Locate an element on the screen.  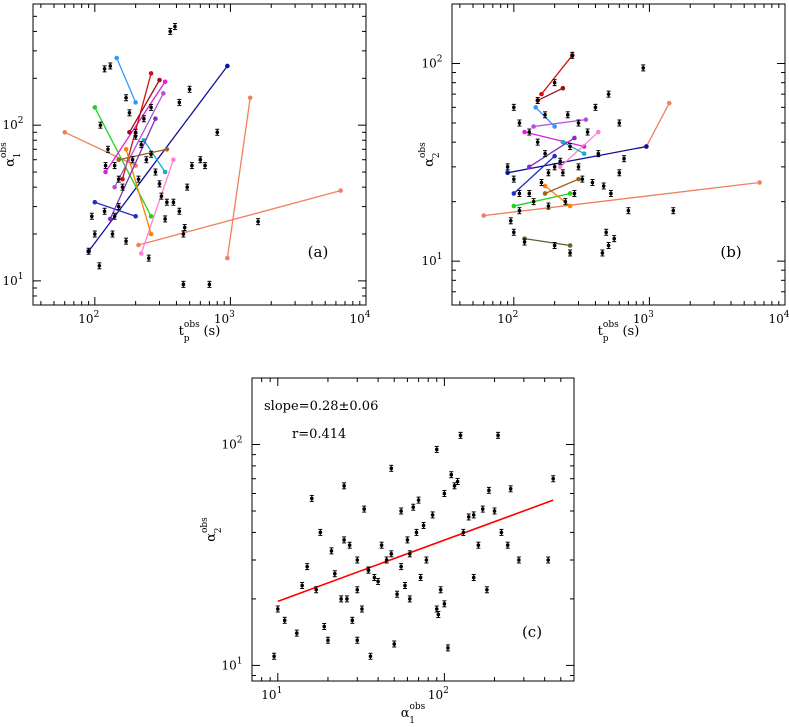
series-line-purple is located at coordinates (133, 169).